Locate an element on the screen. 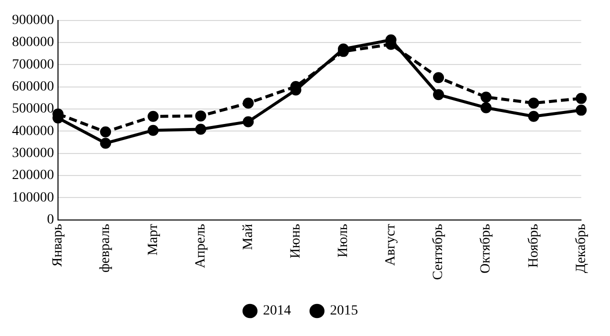 The width and height of the screenshot is (610, 336). y-tick-label: 300000 is located at coordinates (33, 154).